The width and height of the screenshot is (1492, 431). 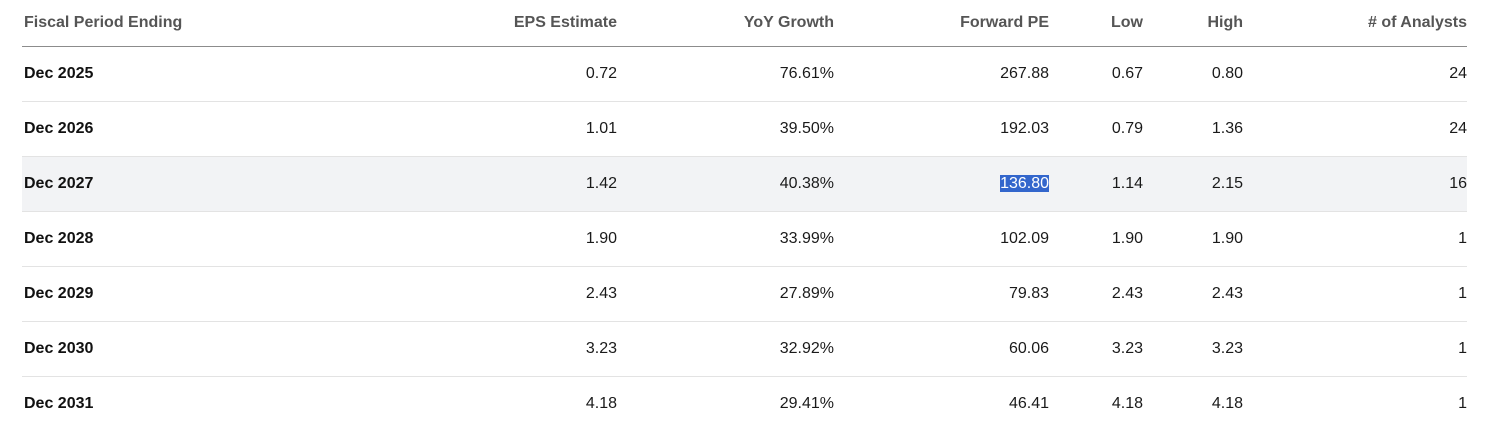 I want to click on cell-forward-pe: 102.09, so click(x=941, y=239).